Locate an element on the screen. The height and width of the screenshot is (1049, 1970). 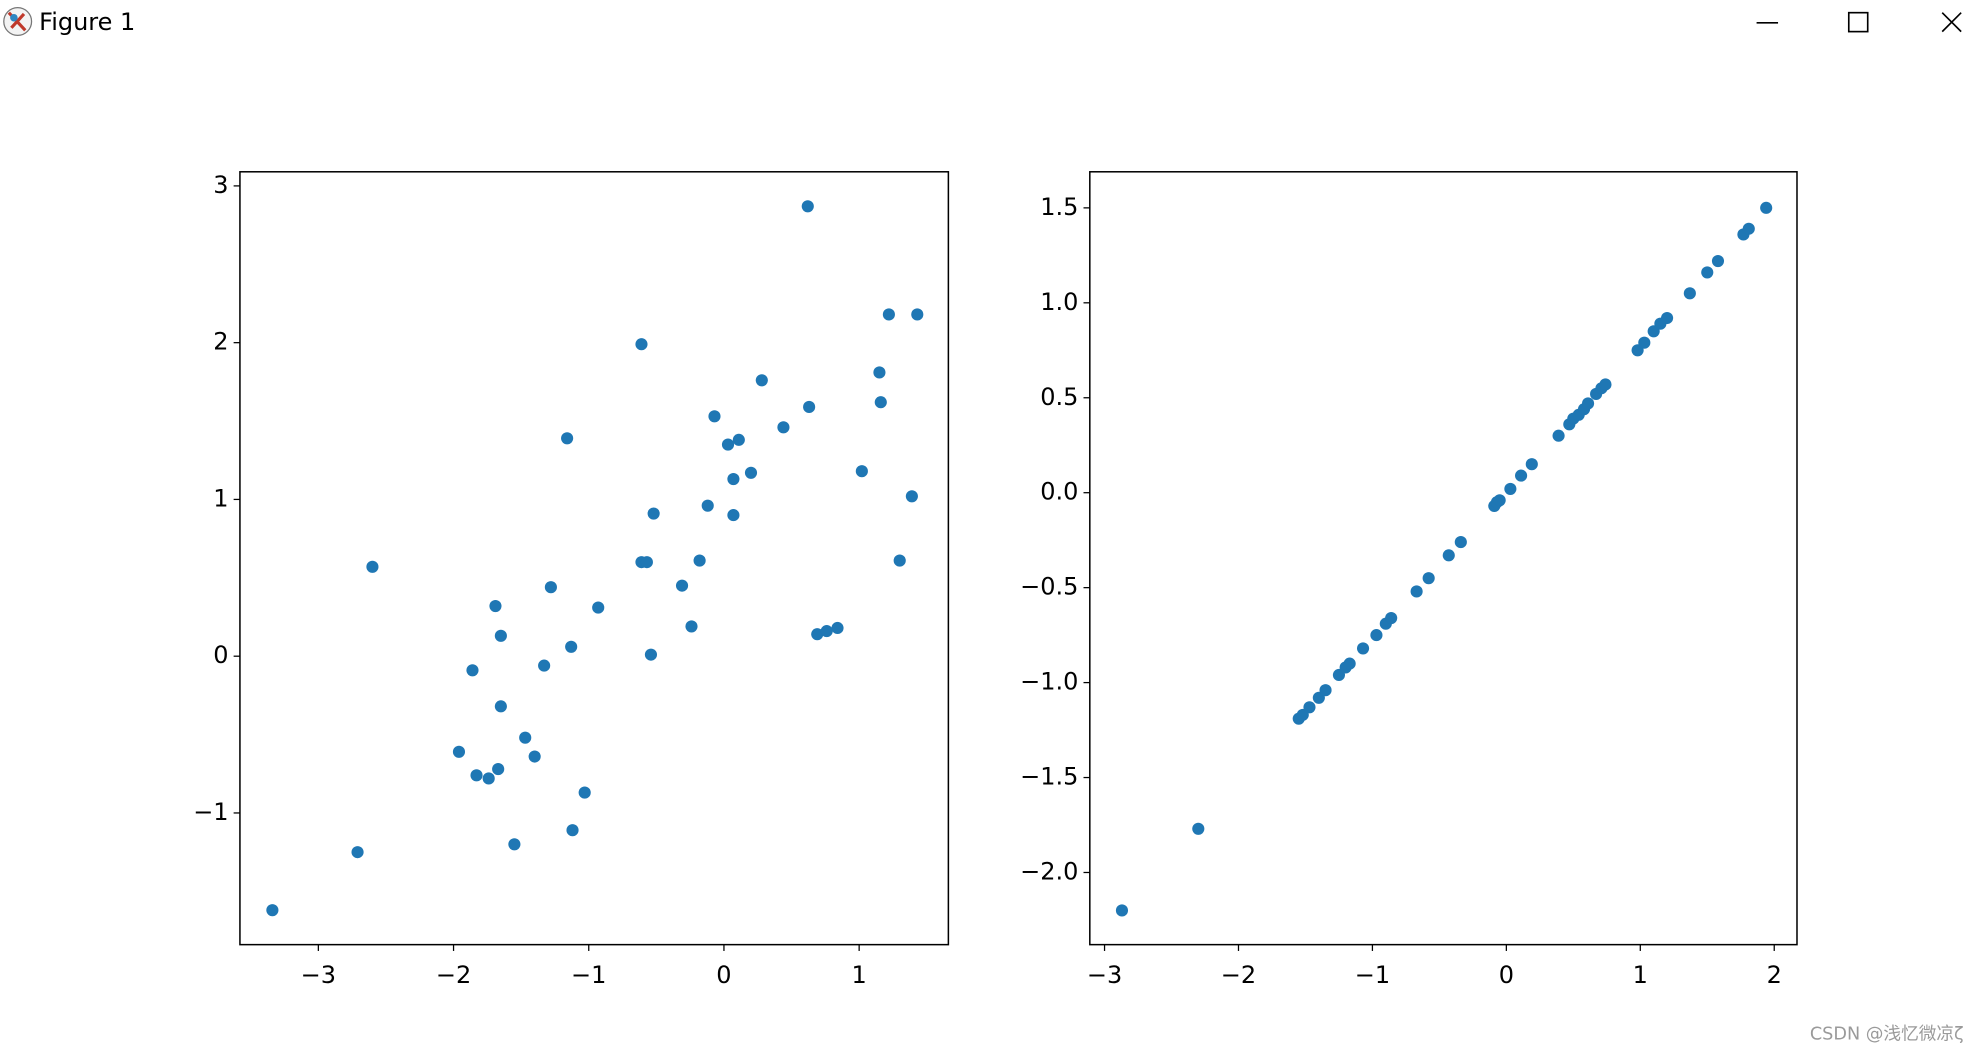
y-tick-label: −1.5 is located at coordinates (1049, 777).